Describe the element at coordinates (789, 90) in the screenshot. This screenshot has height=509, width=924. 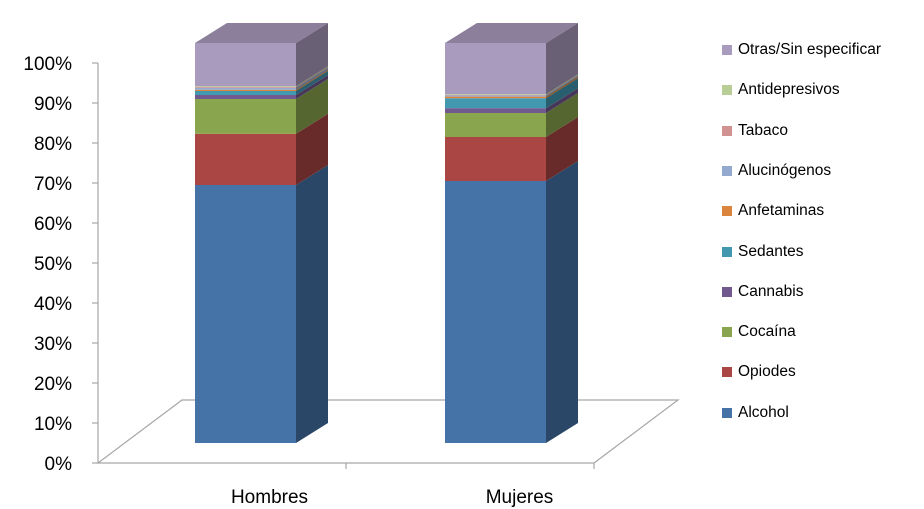
I see `legend-label: Antidepresivos` at that location.